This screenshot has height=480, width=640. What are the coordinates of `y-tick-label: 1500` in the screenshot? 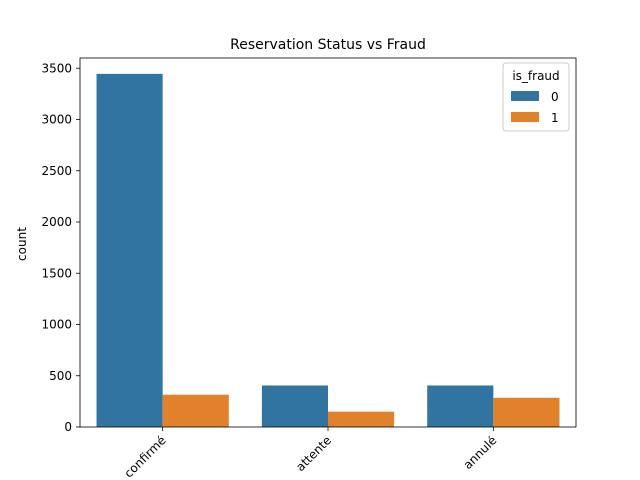 It's located at (56, 273).